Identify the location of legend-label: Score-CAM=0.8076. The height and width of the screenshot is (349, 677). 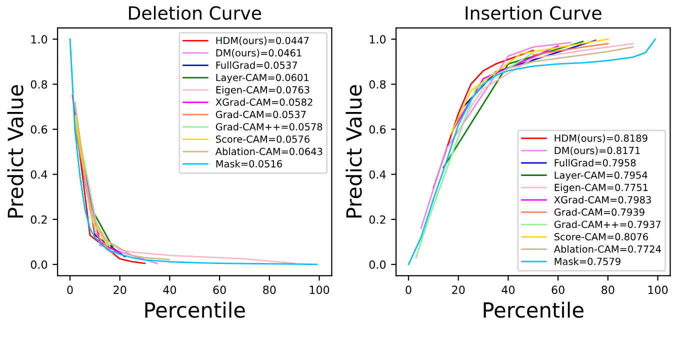
(601, 236).